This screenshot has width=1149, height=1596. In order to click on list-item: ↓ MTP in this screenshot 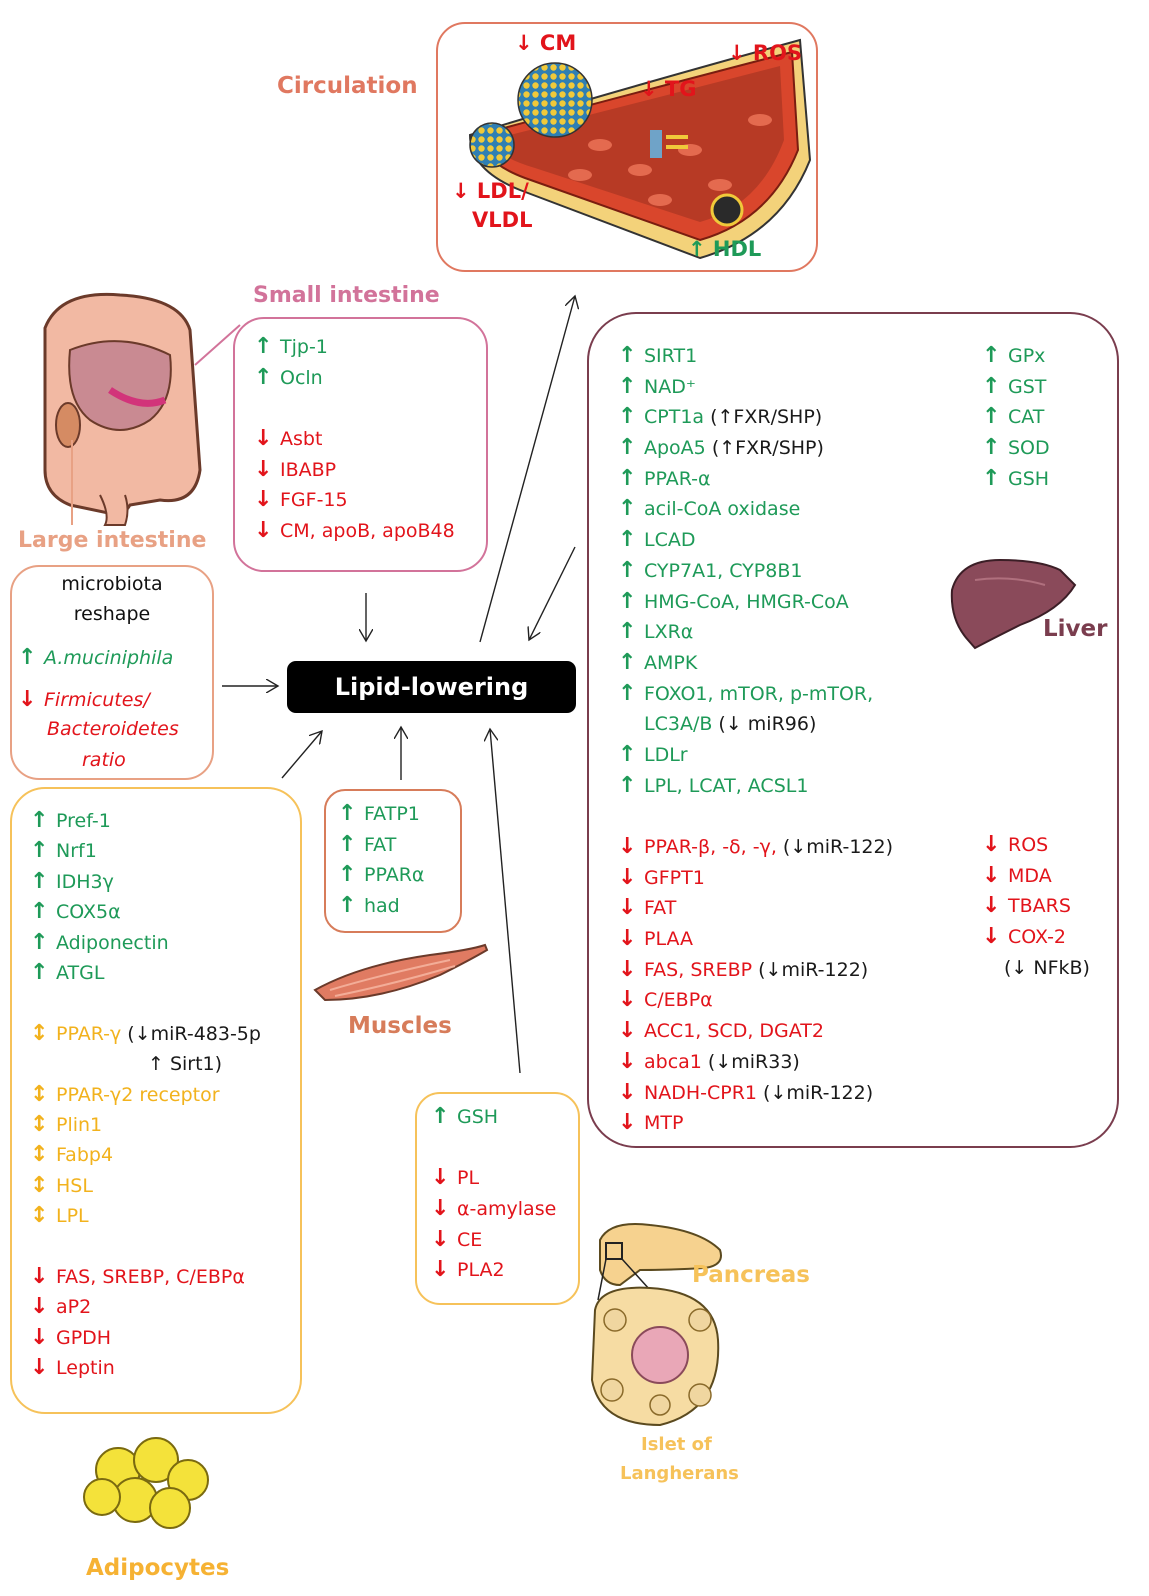, I will do `click(651, 1123)`.